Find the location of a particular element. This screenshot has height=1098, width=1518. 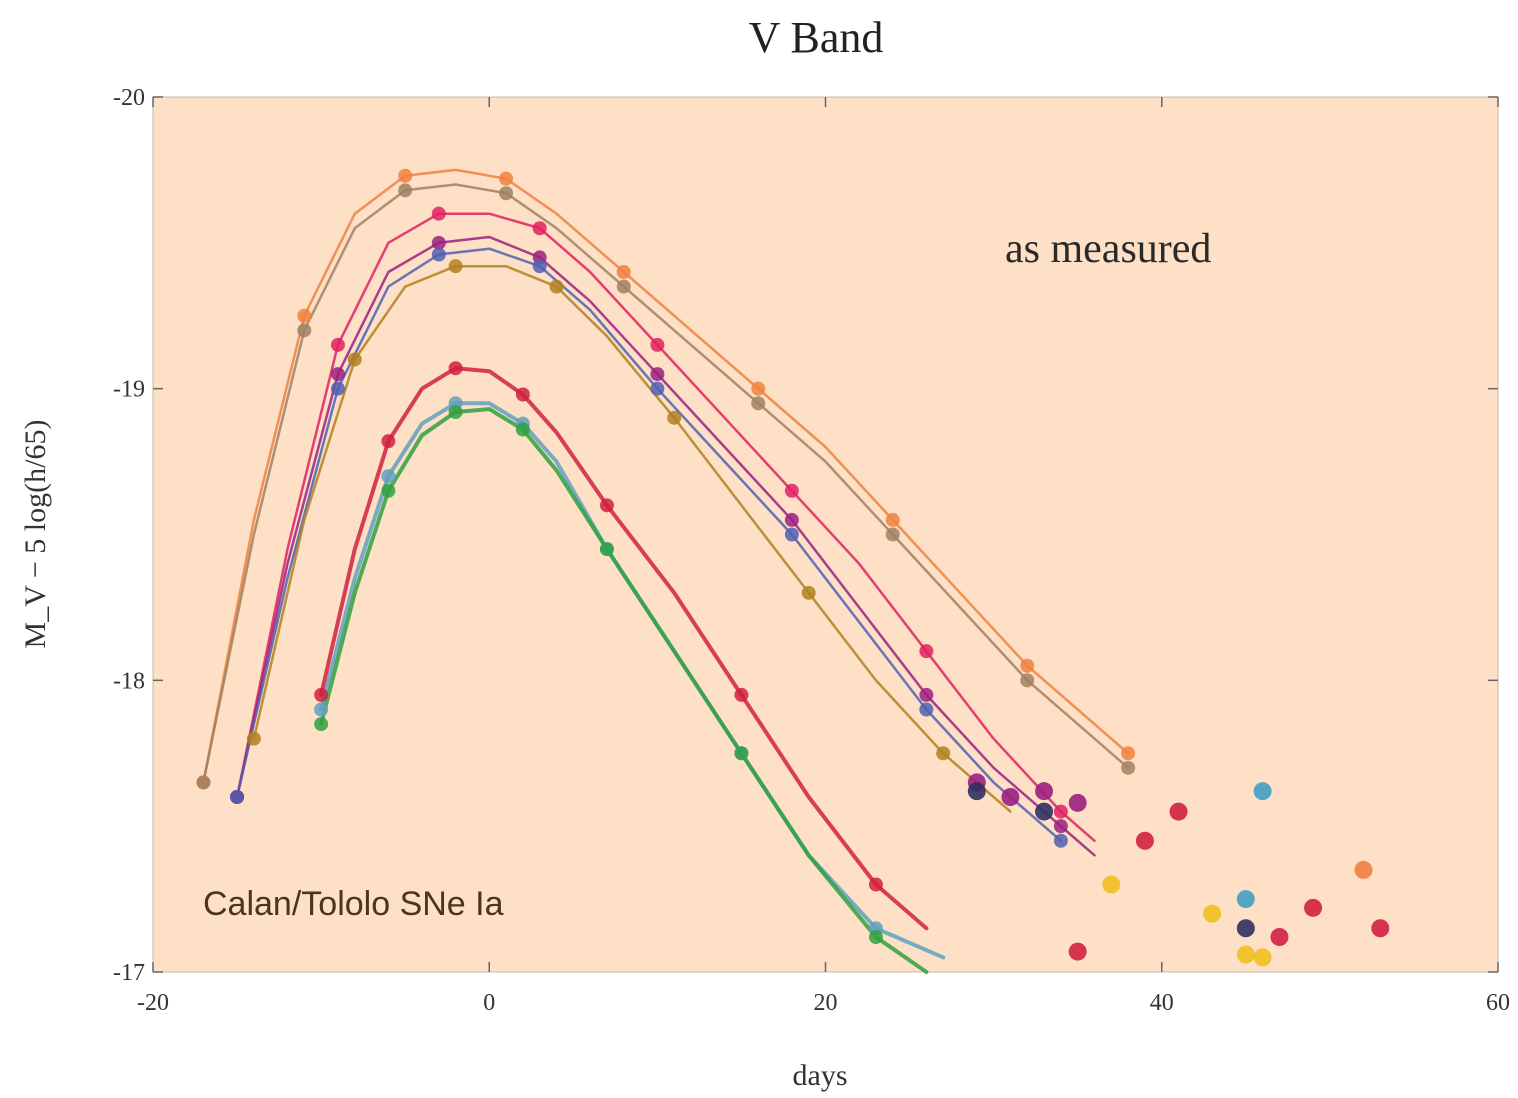

x-tick-label: 20 is located at coordinates (826, 1003).